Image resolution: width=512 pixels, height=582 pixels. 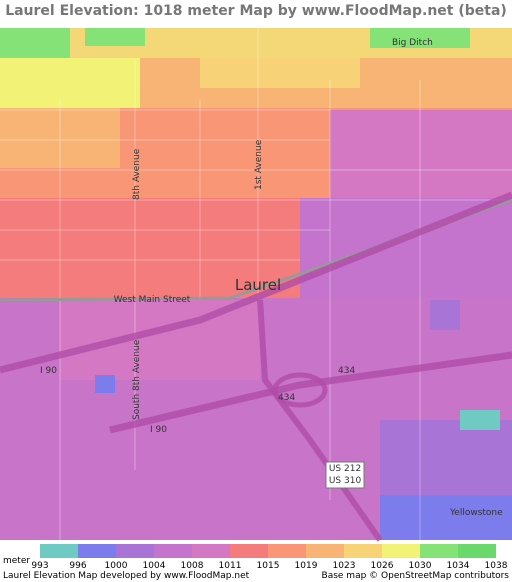 I want to click on street-label: 8th Avenue, so click(x=137, y=174).